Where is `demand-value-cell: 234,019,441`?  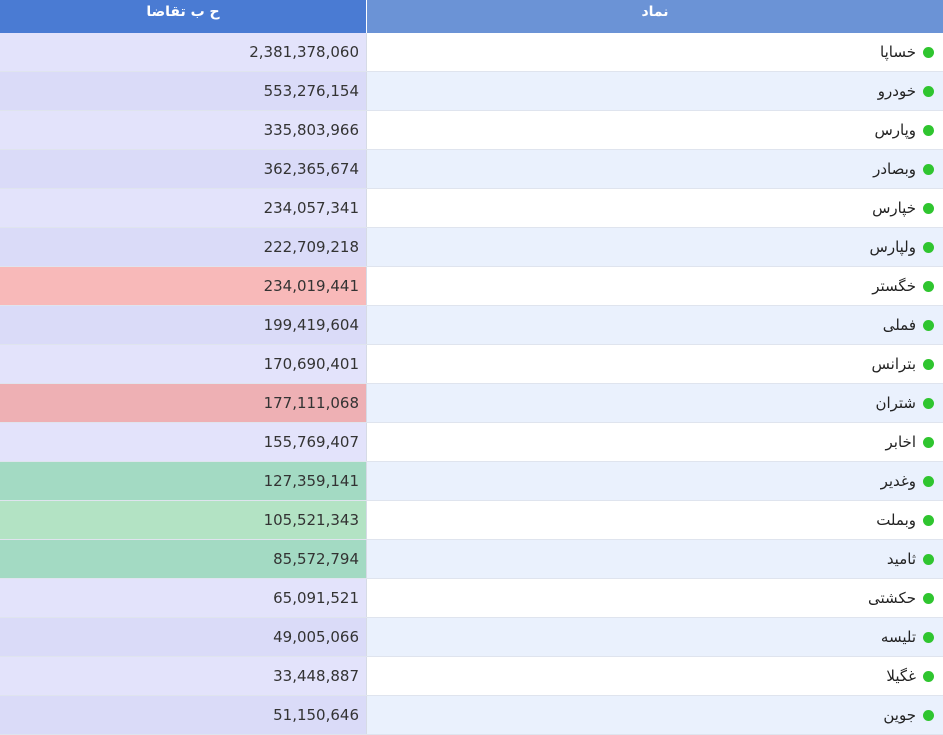
demand-value-cell: 234,019,441 is located at coordinates (183, 286).